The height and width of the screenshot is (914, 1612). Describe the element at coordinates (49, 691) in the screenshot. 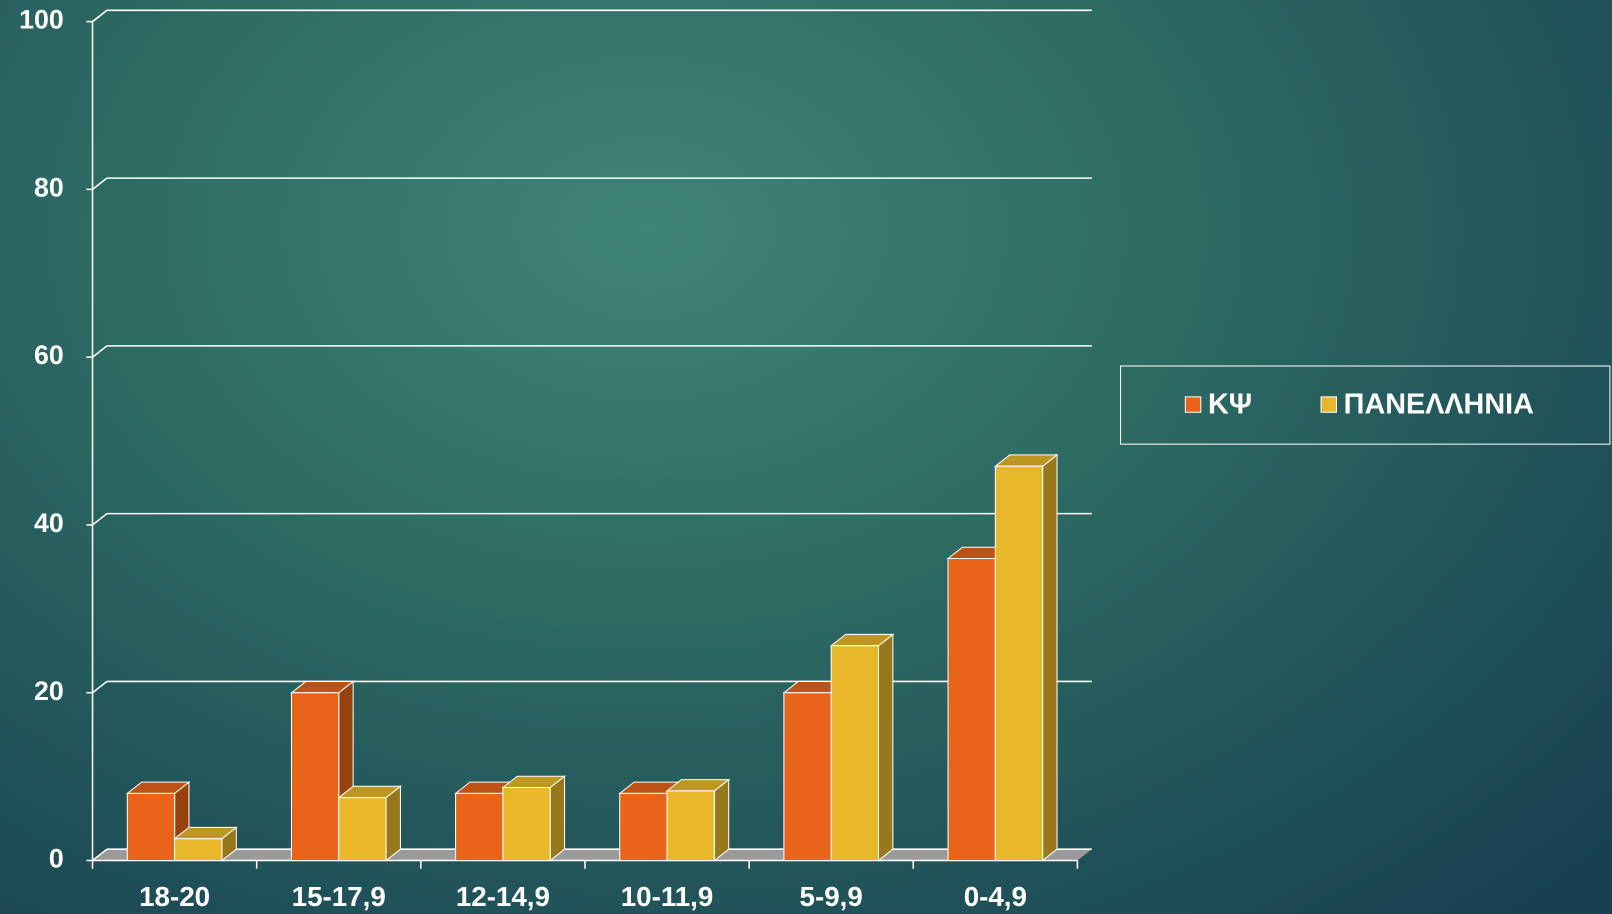

I see `y-tick-label: 20` at that location.